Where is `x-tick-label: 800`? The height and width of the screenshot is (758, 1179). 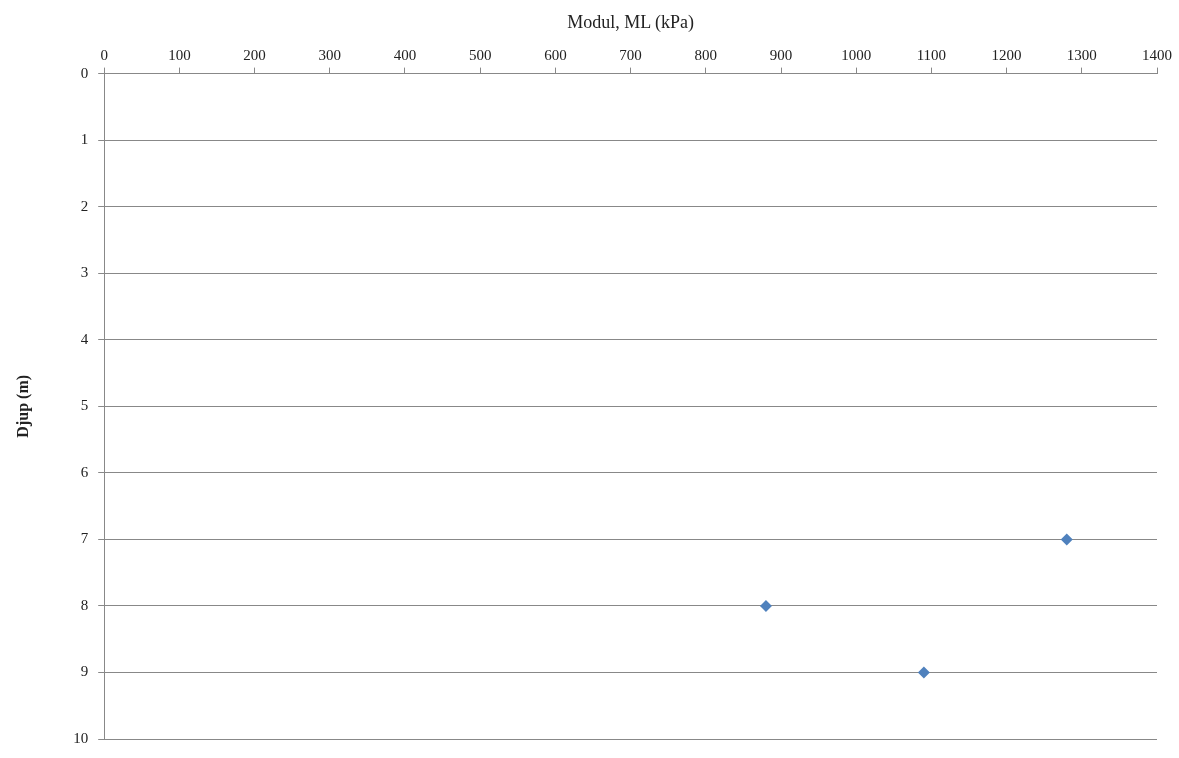
x-tick-label: 800 is located at coordinates (706, 54).